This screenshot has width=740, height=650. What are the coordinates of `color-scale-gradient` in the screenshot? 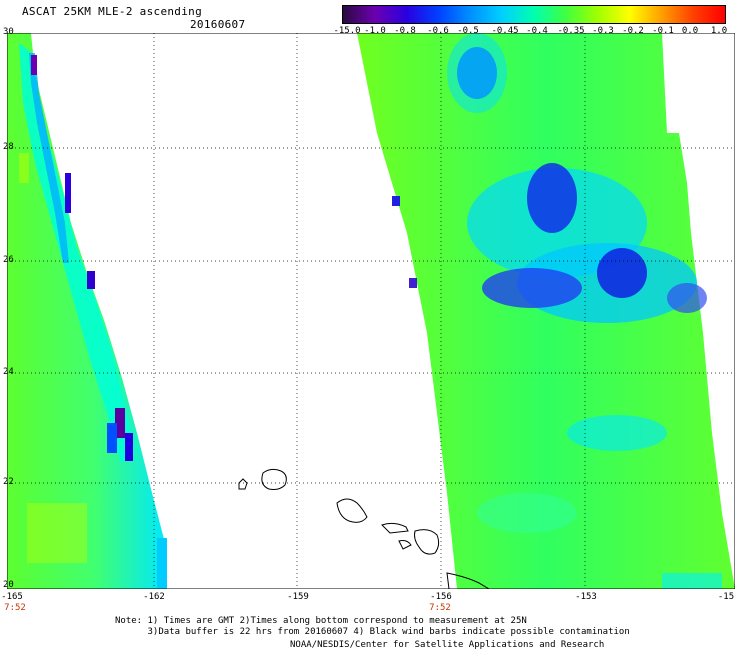 It's located at (534, 14).